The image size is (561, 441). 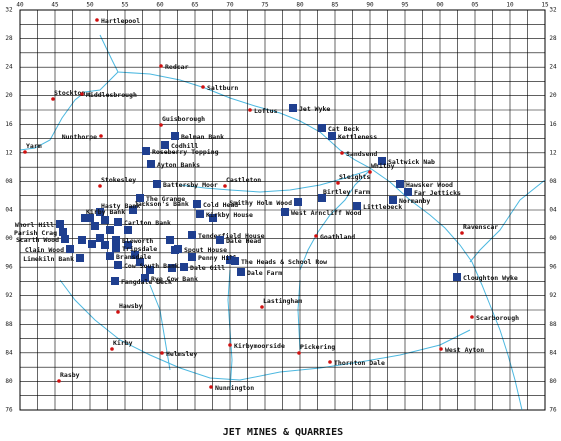 What do you see at coordinates (123, 343) in the screenshot?
I see `place-label: Kirby` at bounding box center [123, 343].